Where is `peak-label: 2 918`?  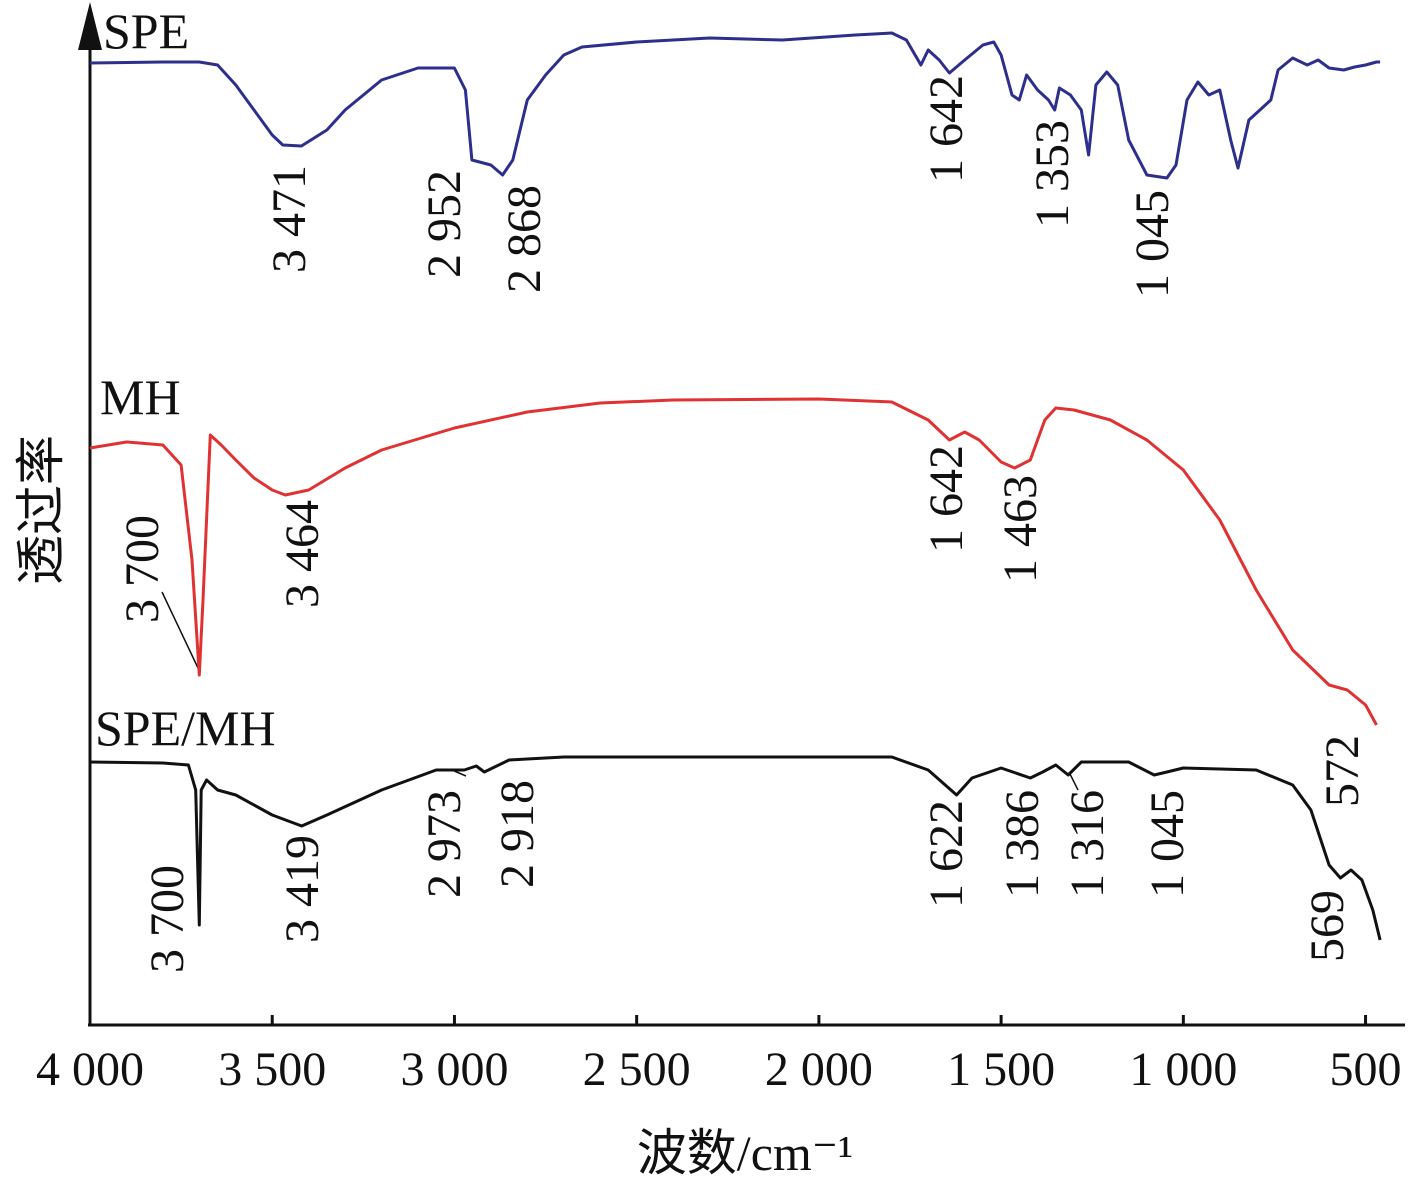 peak-label: 2 918 is located at coordinates (517, 834).